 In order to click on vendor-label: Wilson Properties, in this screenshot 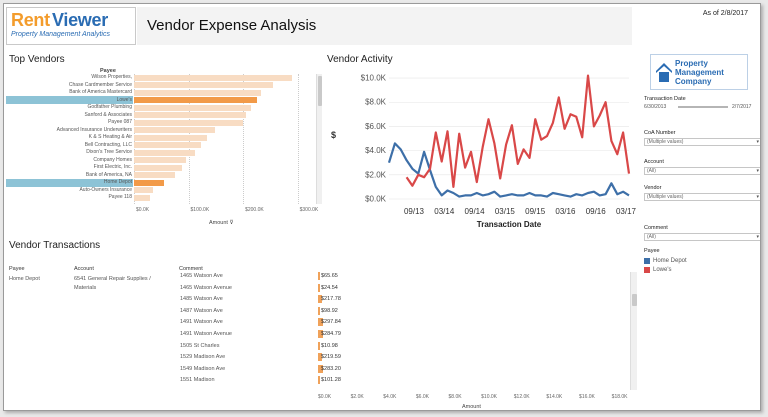, I will do `click(111, 77)`.